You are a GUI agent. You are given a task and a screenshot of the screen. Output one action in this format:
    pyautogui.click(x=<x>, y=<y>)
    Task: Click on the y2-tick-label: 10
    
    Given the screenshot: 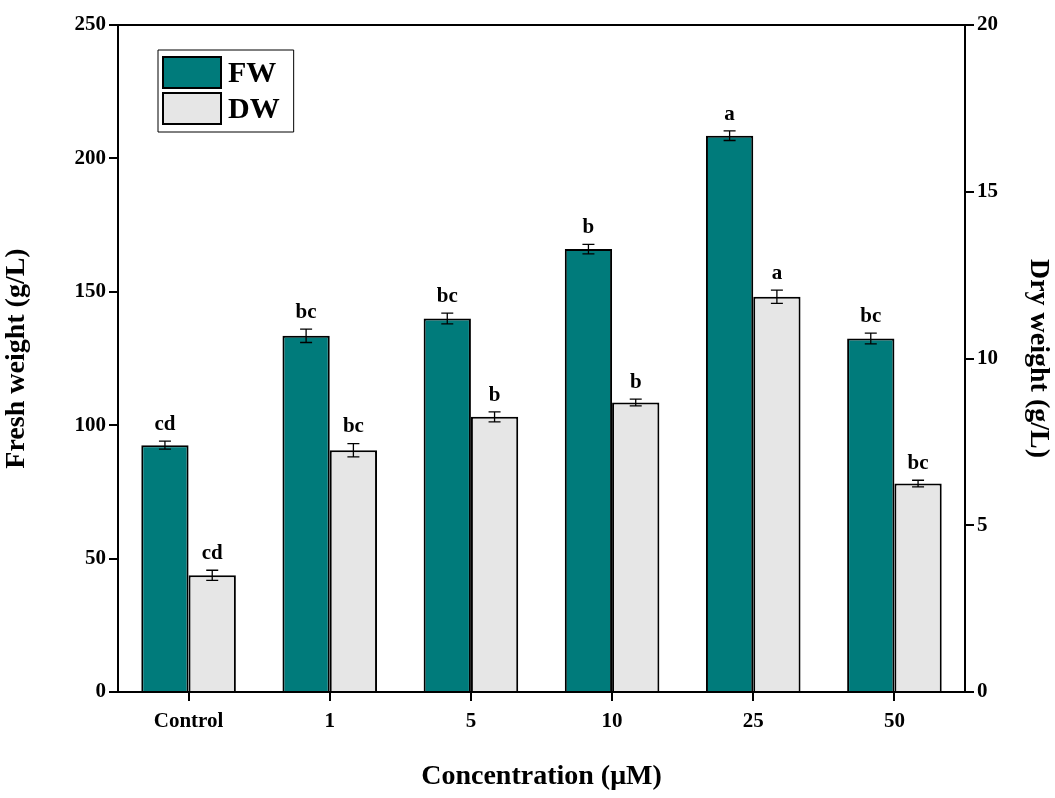 What is the action you would take?
    pyautogui.click(x=987, y=356)
    